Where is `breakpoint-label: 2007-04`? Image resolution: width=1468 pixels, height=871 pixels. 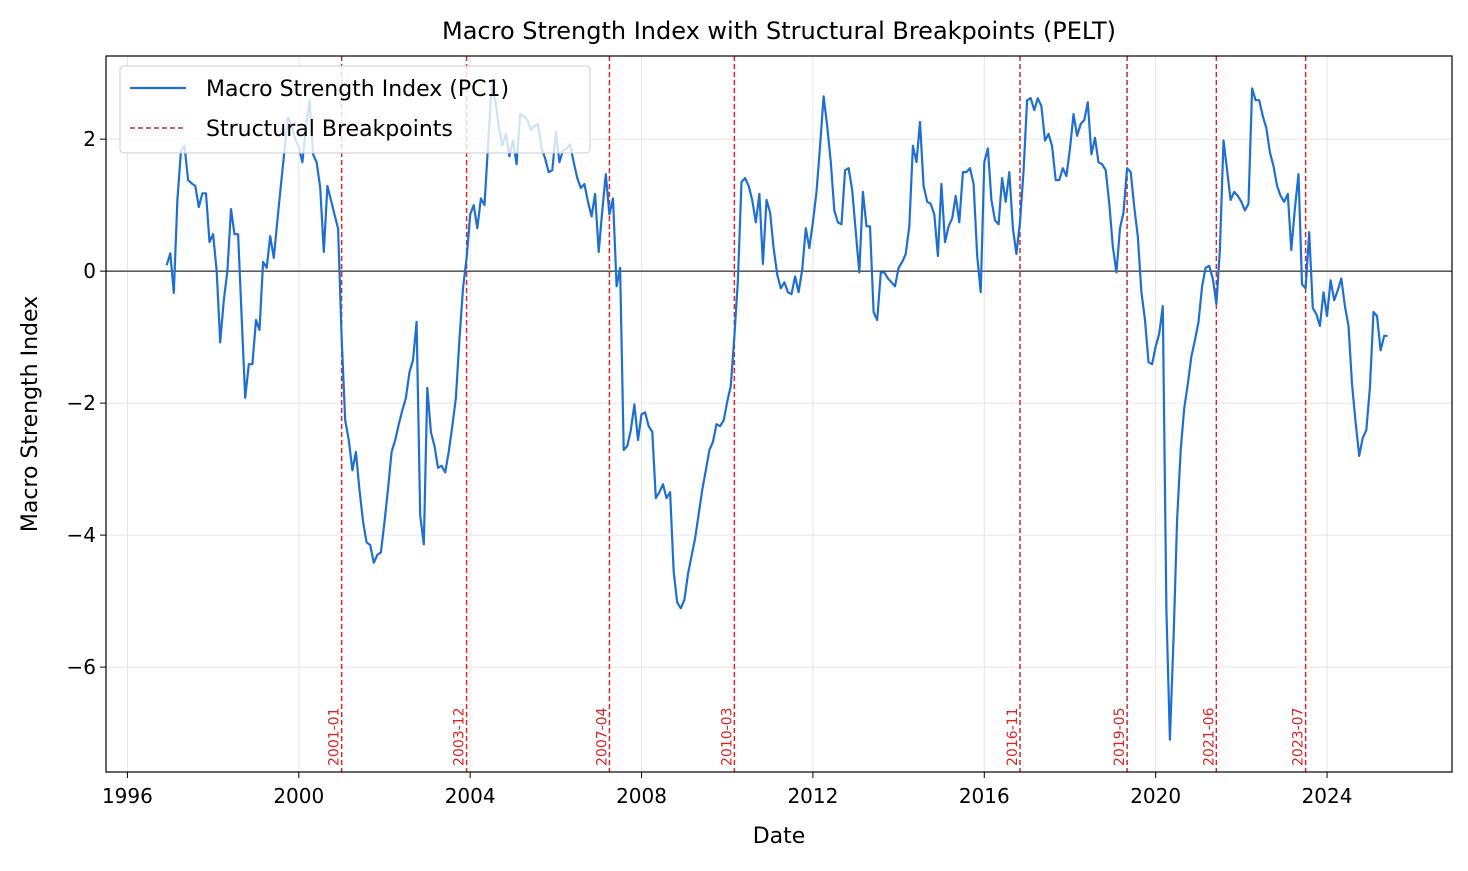
breakpoint-label: 2007-04 is located at coordinates (602, 736).